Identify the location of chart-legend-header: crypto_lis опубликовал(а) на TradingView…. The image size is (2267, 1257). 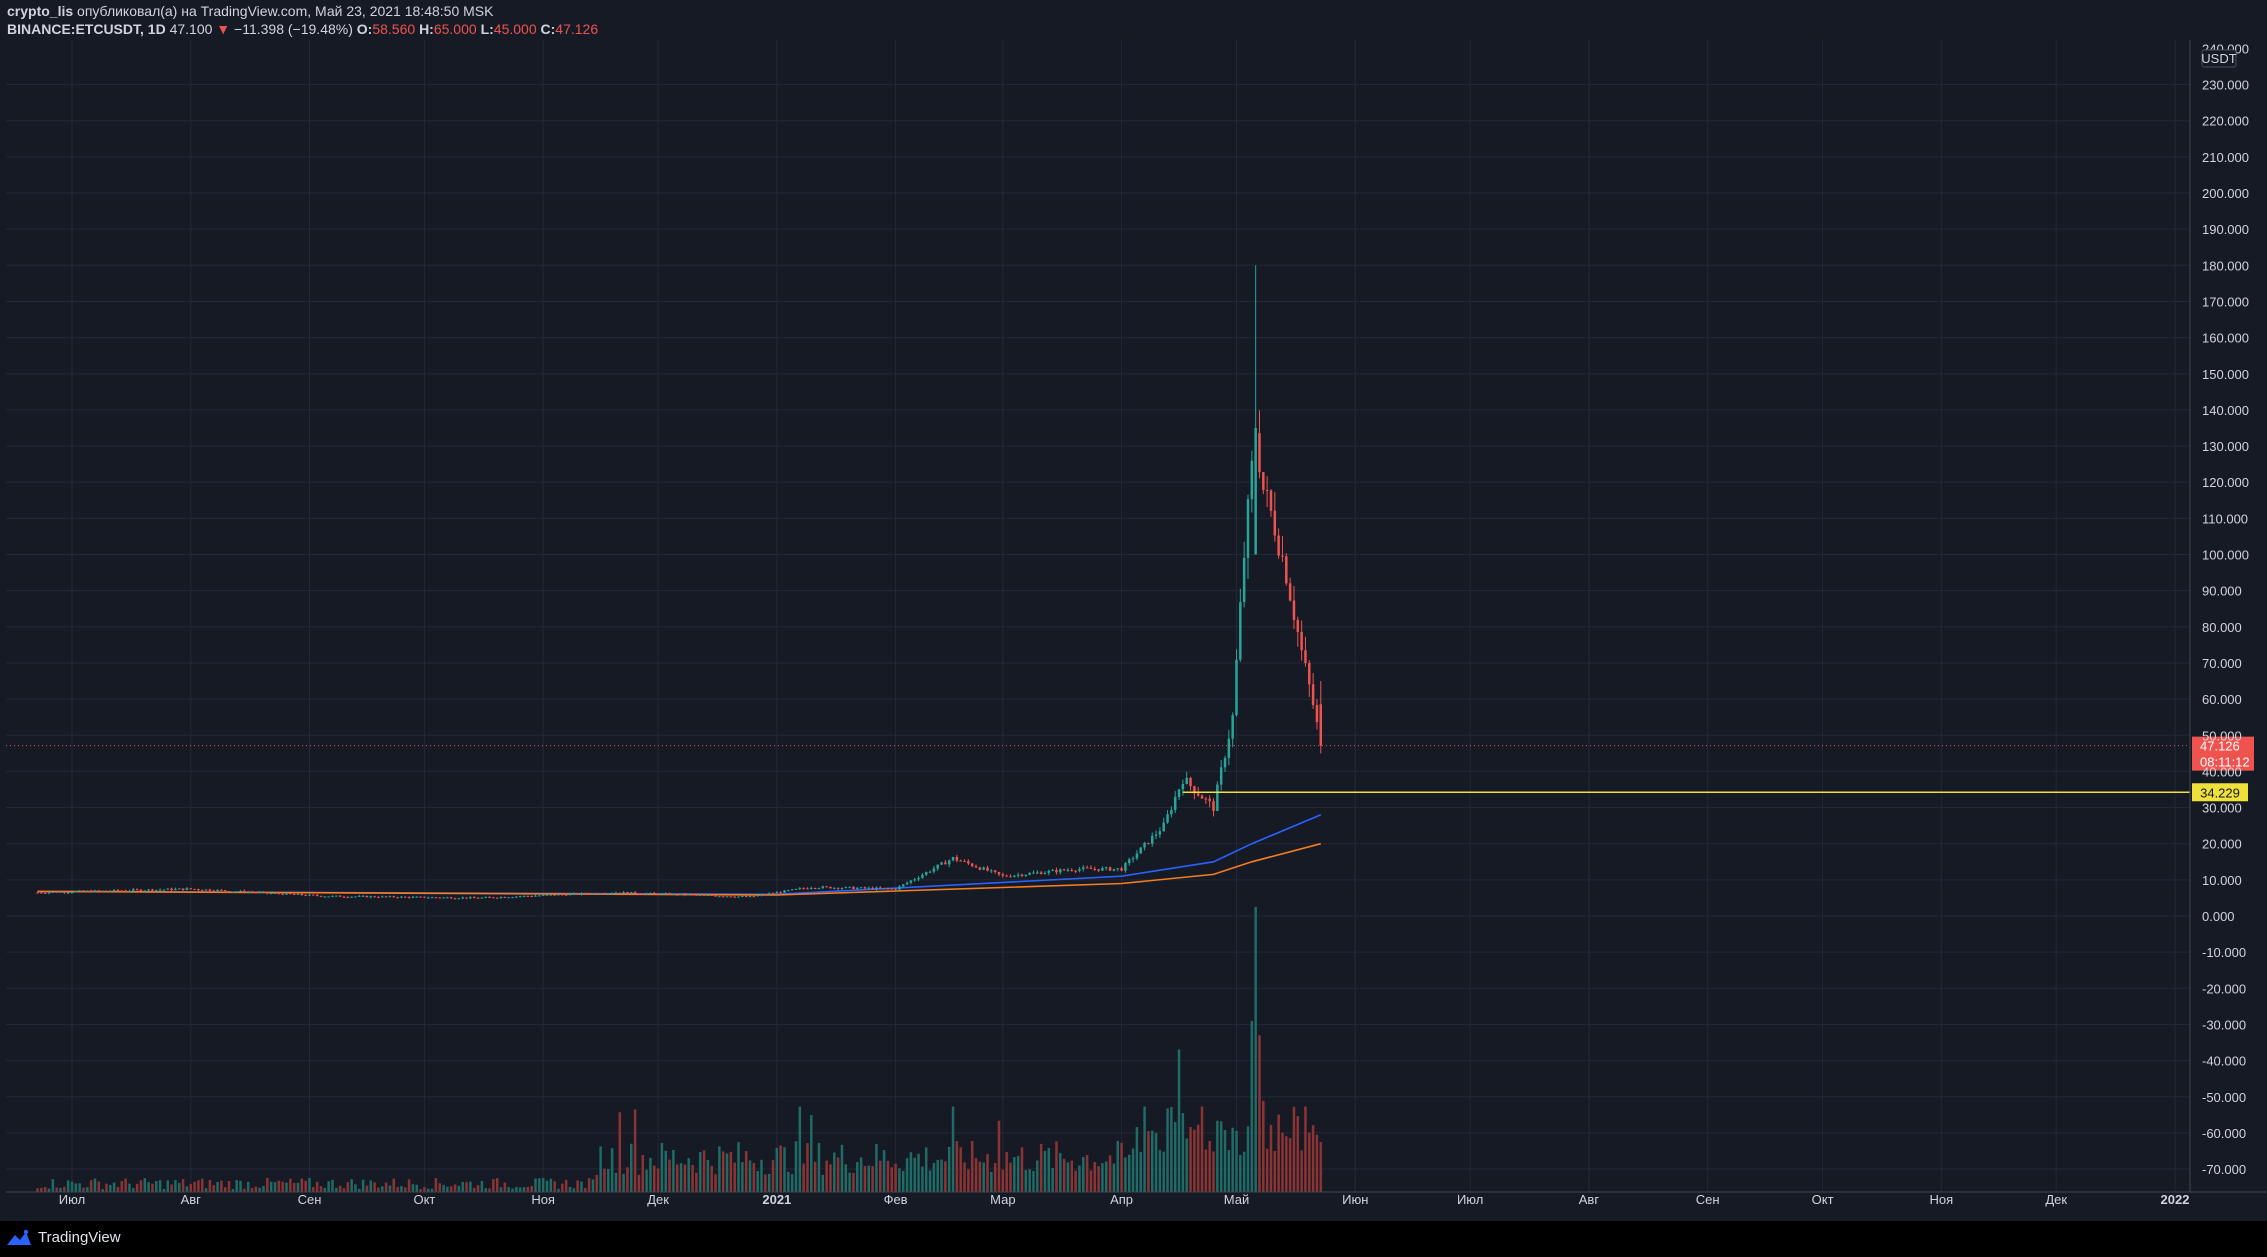
(1137, 21).